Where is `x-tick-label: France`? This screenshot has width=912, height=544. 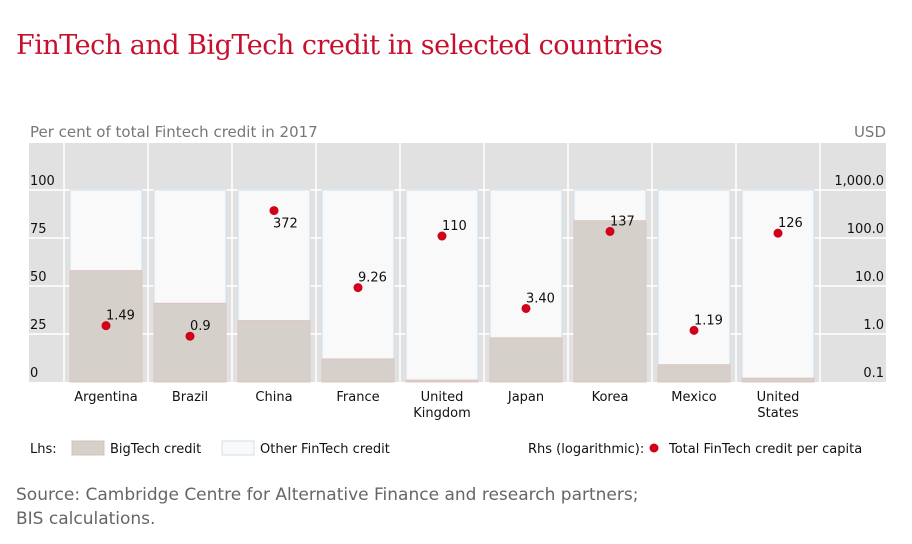 x-tick-label: France is located at coordinates (357, 397).